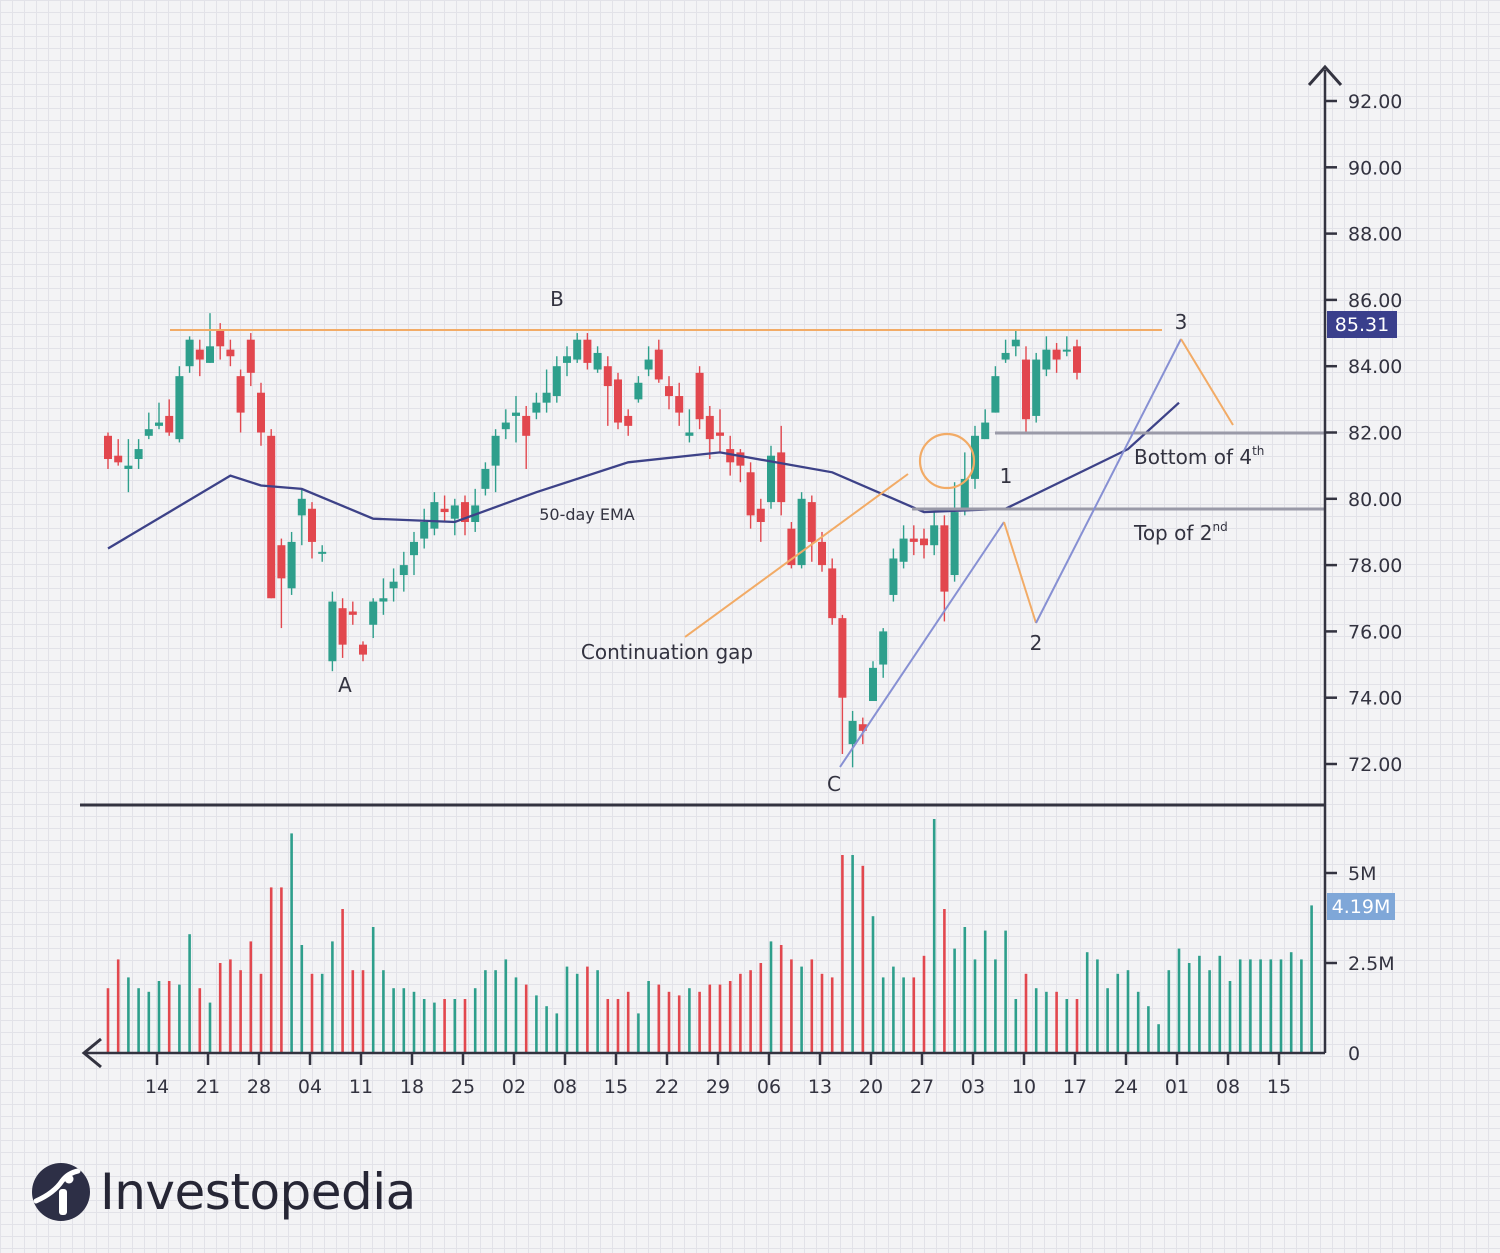 This screenshot has width=1500, height=1253. I want to click on label-wave-1: 1, so click(1006, 476).